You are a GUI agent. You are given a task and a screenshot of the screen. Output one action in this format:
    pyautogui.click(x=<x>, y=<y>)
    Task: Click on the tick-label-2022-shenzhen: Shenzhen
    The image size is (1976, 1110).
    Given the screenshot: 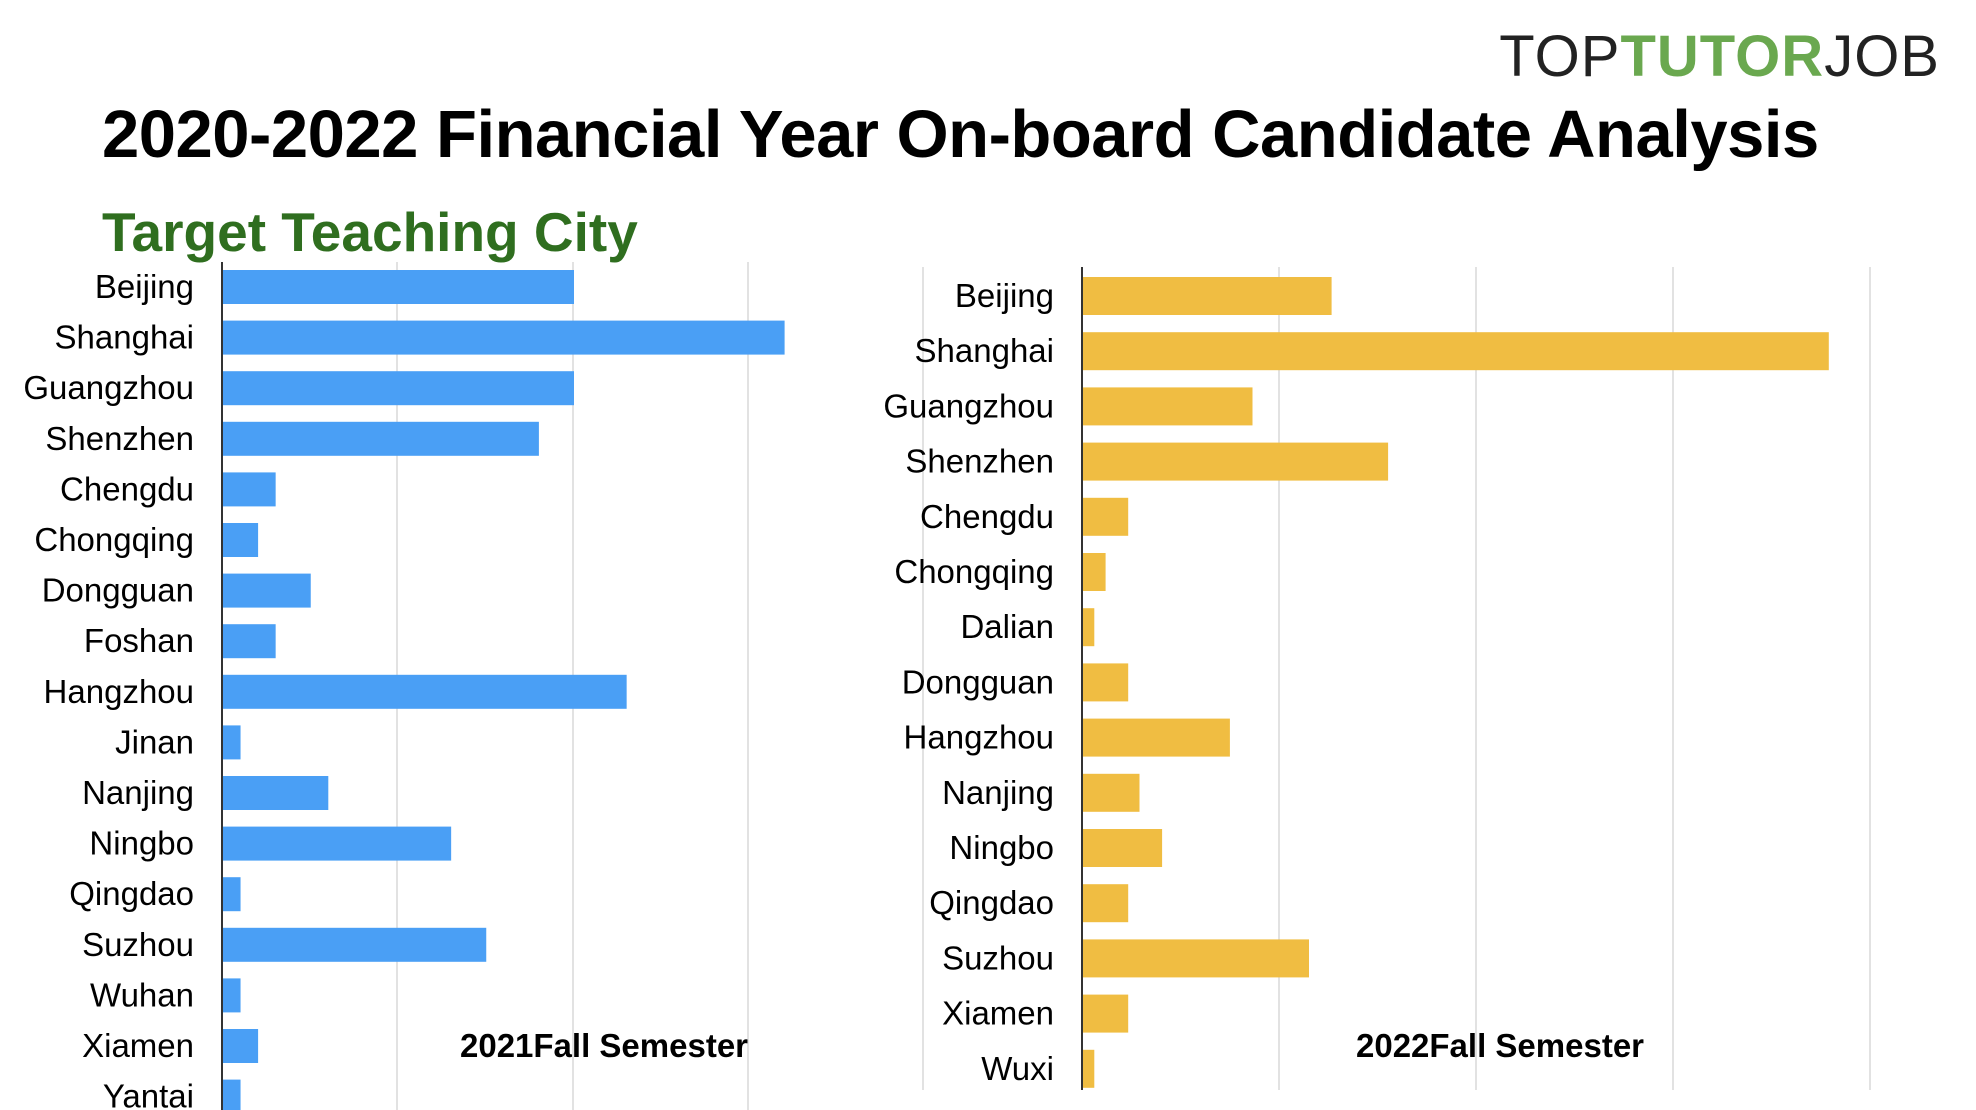 What is the action you would take?
    pyautogui.click(x=979, y=461)
    